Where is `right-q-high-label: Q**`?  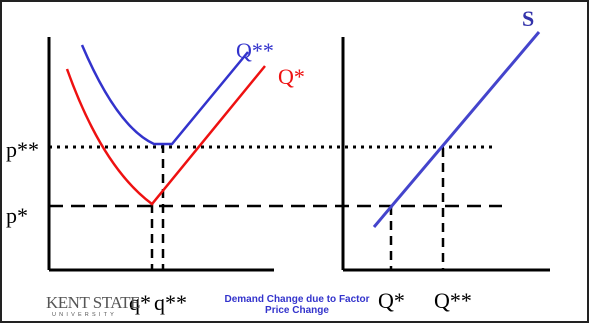
right-q-high-label: Q** is located at coordinates (453, 300).